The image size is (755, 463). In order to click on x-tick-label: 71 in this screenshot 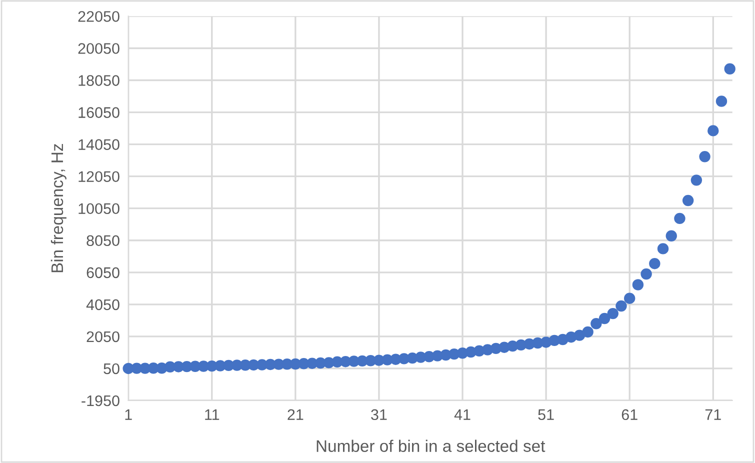, I will do `click(713, 414)`.